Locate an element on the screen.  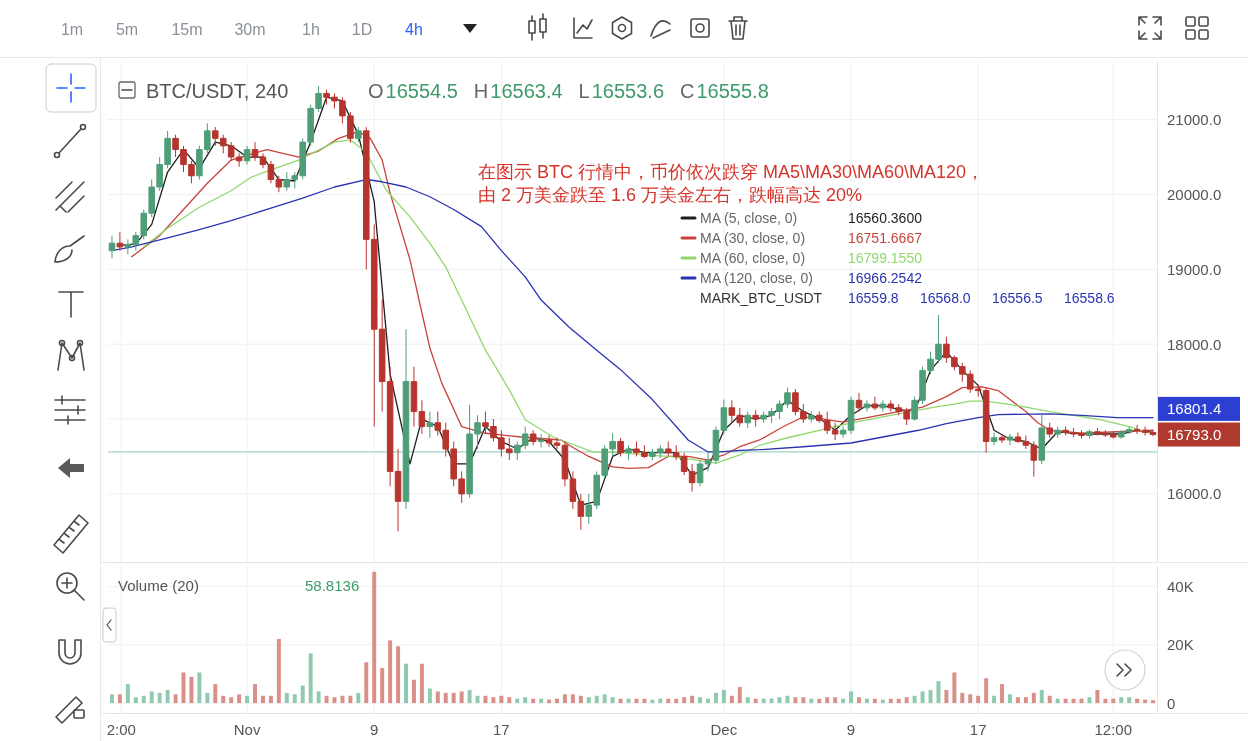
x-tick-label: Nov is located at coordinates (247, 729).